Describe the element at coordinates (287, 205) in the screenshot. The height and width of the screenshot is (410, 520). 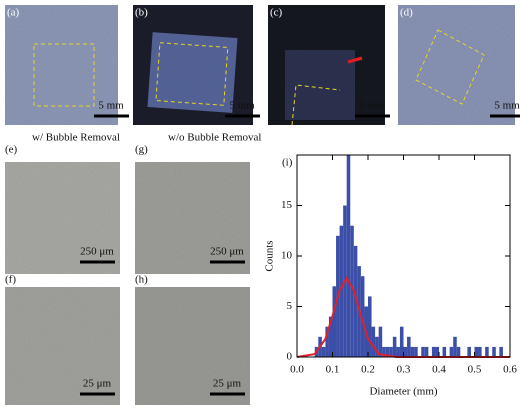
I see `y-tick-label: 15` at that location.